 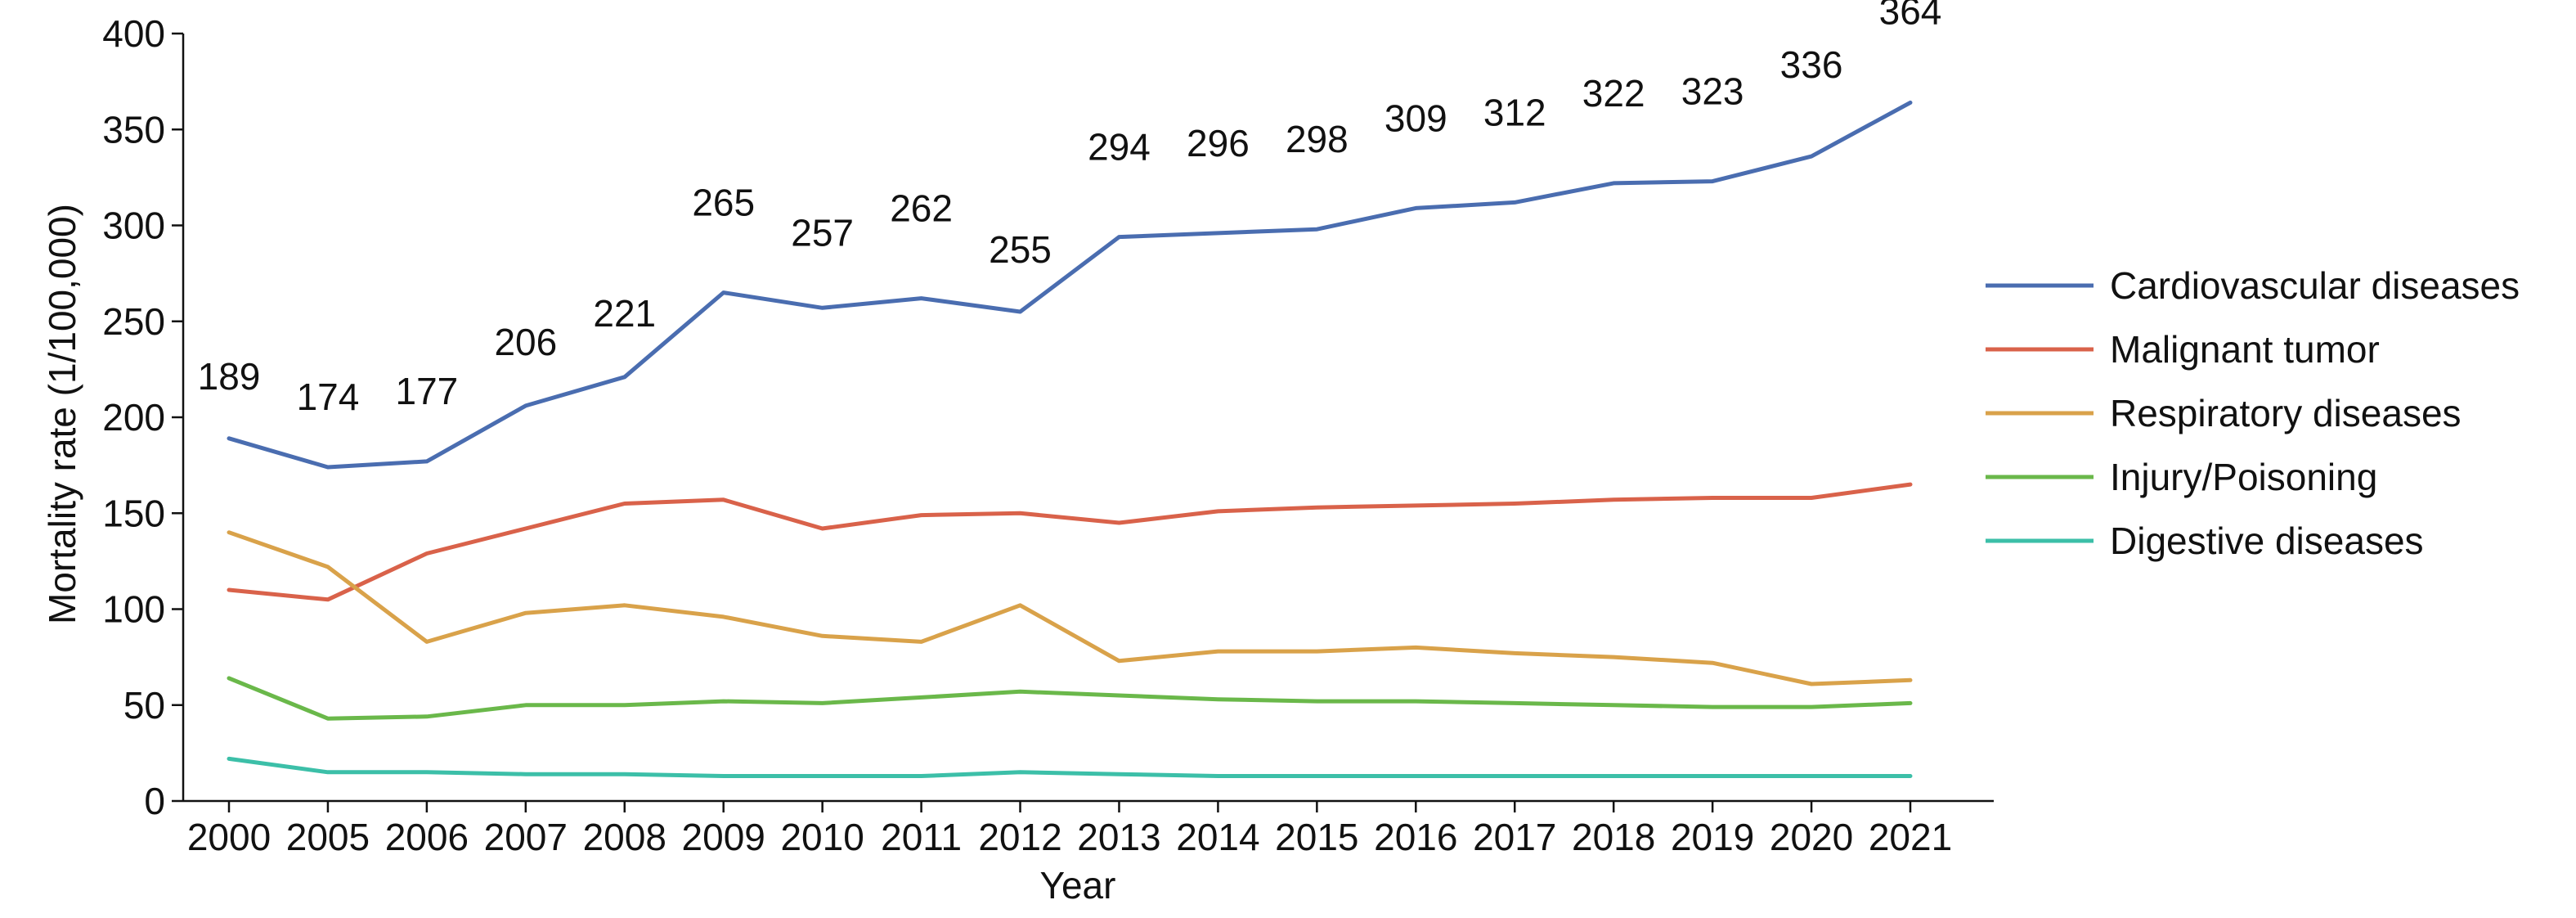 What do you see at coordinates (144, 706) in the screenshot?
I see `y-tick-label: 50` at bounding box center [144, 706].